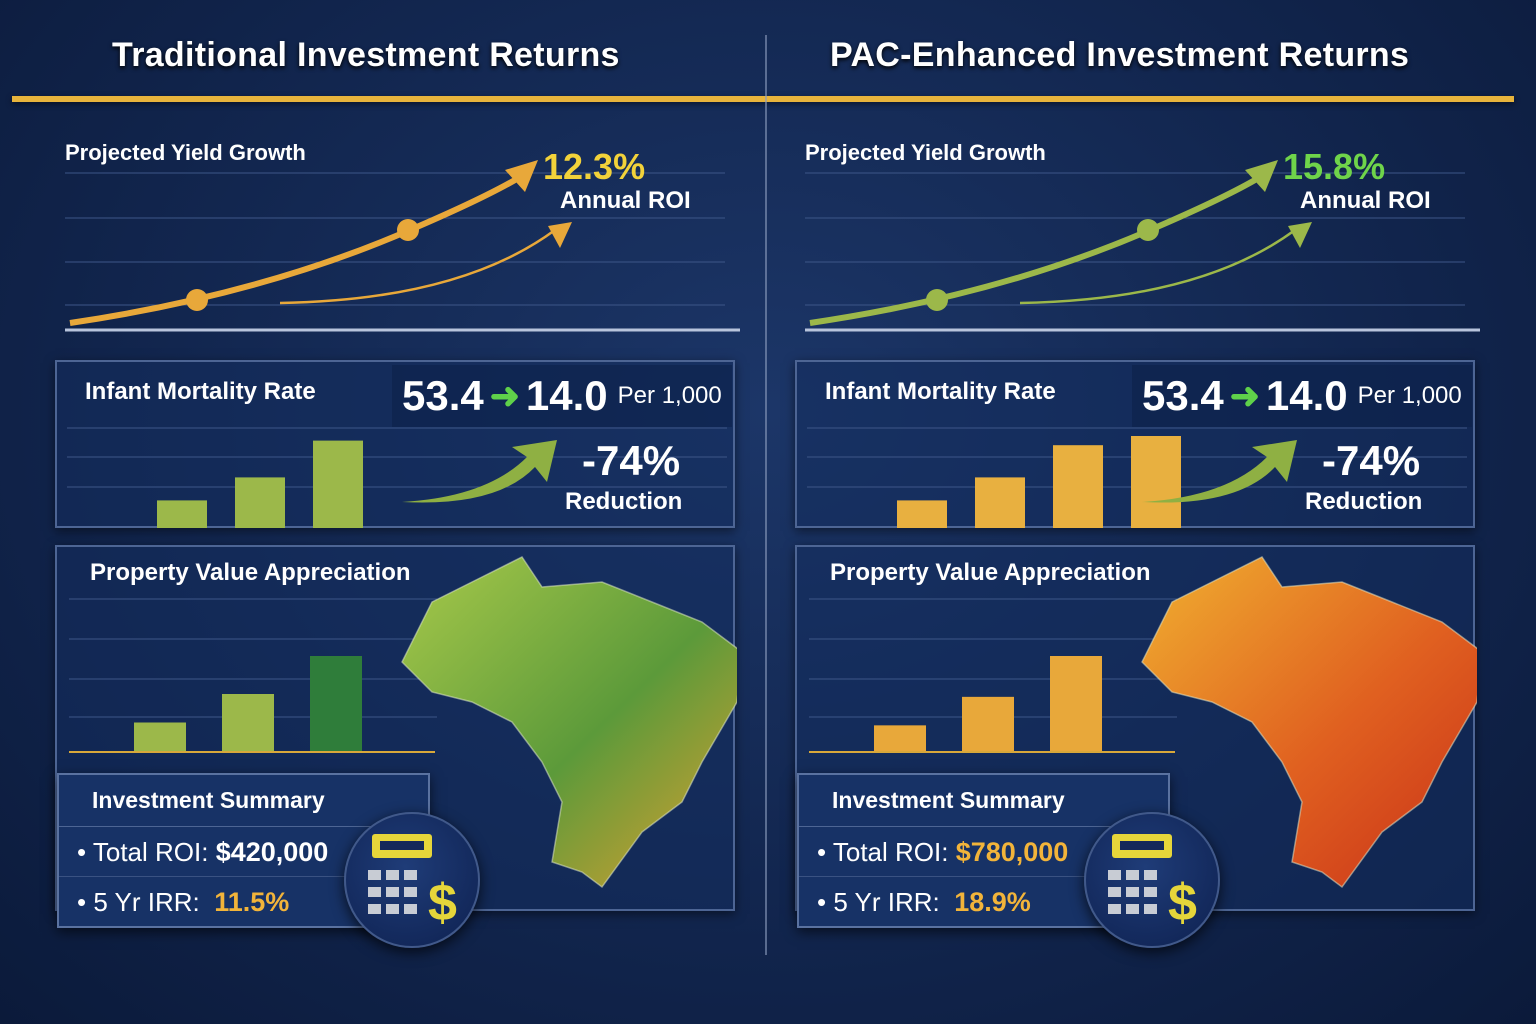 The image size is (1536, 1024). I want to click on header-divider, so click(763, 99).